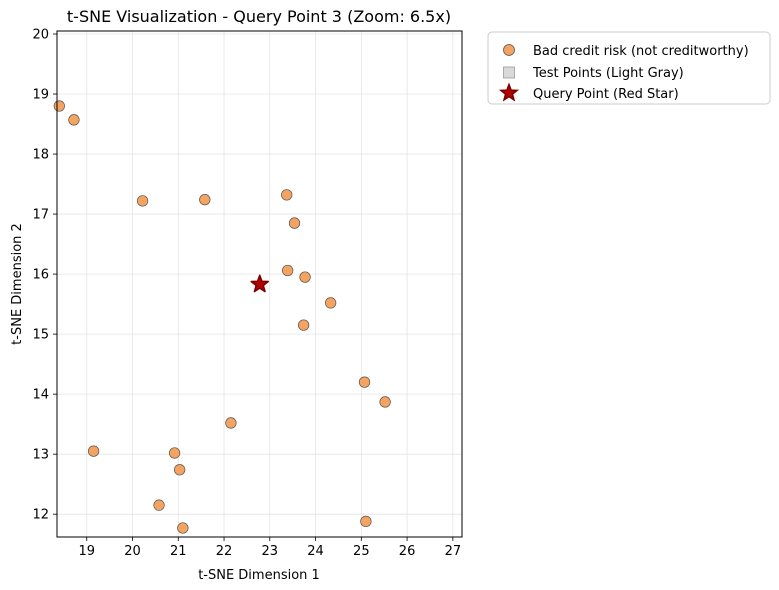 This screenshot has height=590, width=779. Describe the element at coordinates (509, 92) in the screenshot. I see `legend-marker-query-point` at that location.